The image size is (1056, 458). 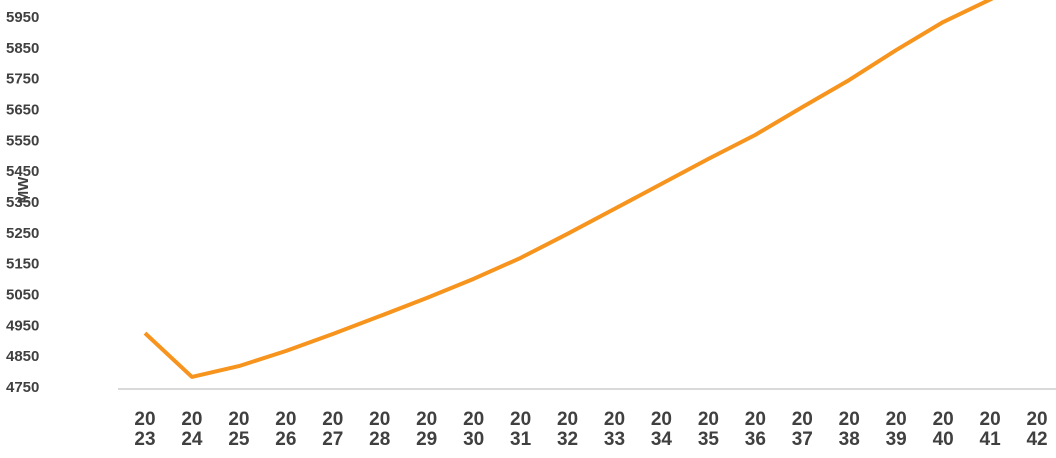 What do you see at coordinates (943, 429) in the screenshot?
I see `x-tick-label: 2040` at bounding box center [943, 429].